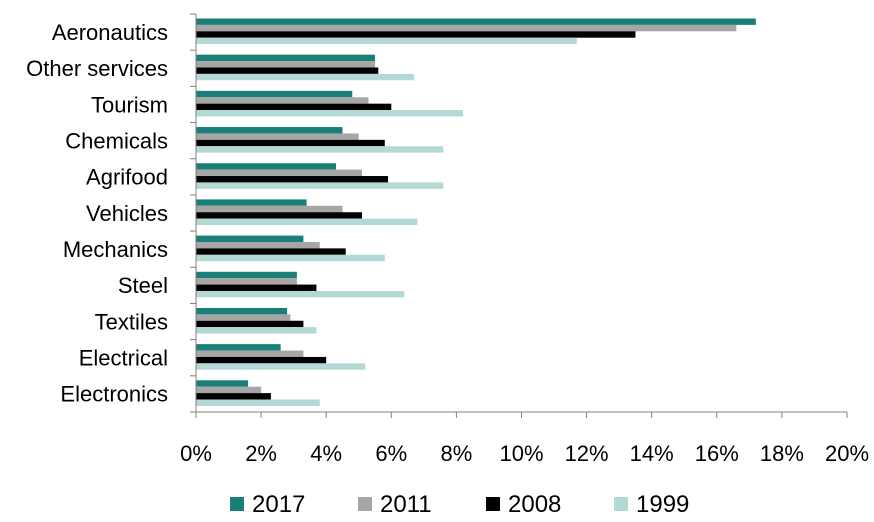 The height and width of the screenshot is (522, 874). What do you see at coordinates (243, 317) in the screenshot?
I see `bar-textiles-2011` at bounding box center [243, 317].